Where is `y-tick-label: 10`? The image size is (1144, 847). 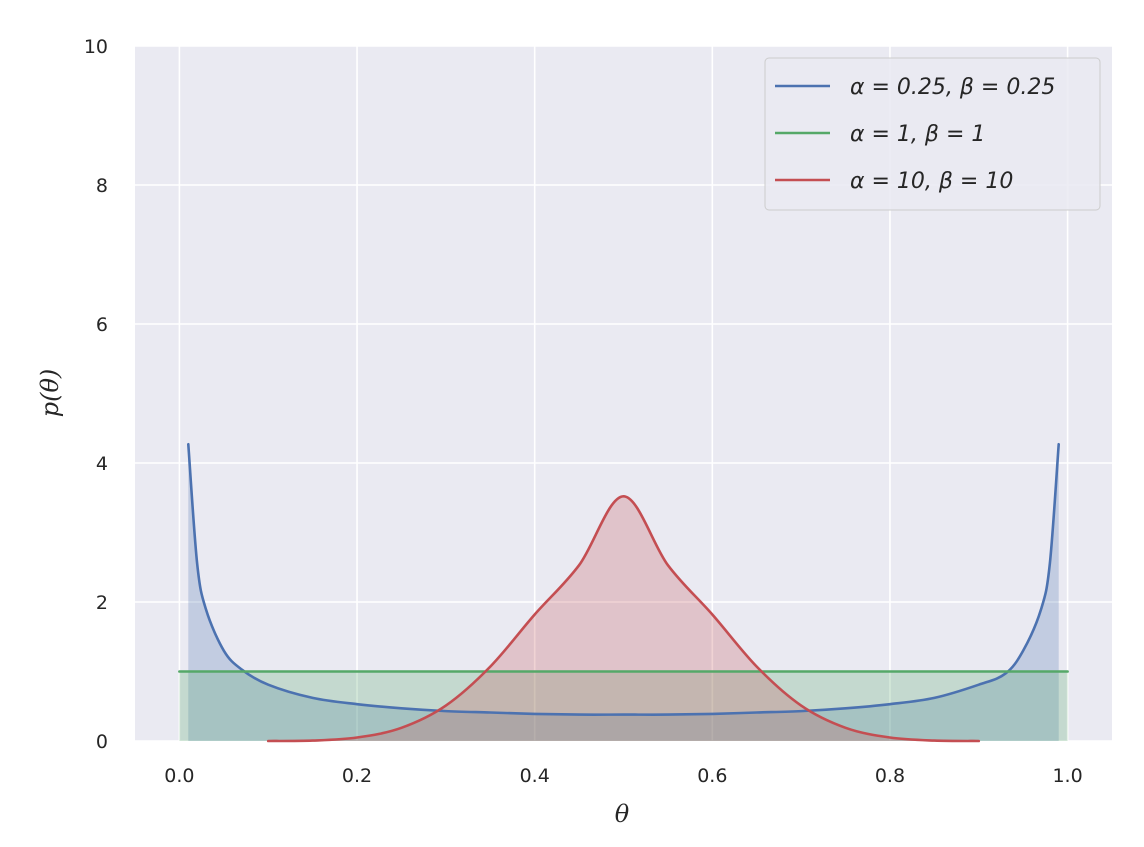
y-tick-label: 10 is located at coordinates (96, 47).